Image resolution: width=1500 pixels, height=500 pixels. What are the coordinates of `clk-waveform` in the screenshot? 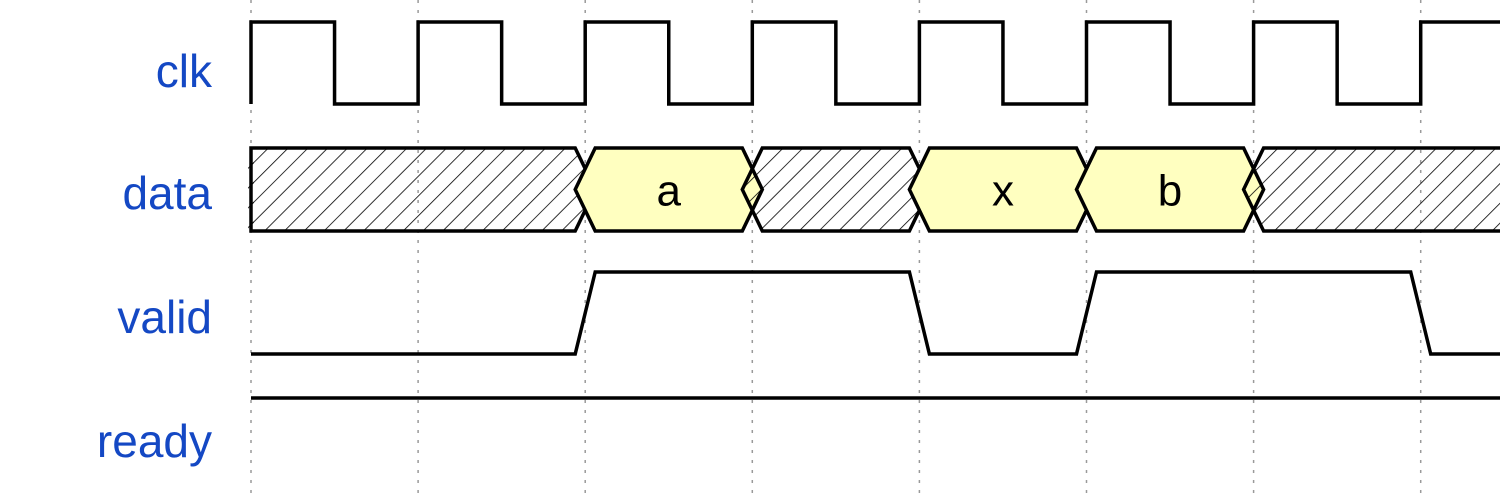 It's located at (874, 63).